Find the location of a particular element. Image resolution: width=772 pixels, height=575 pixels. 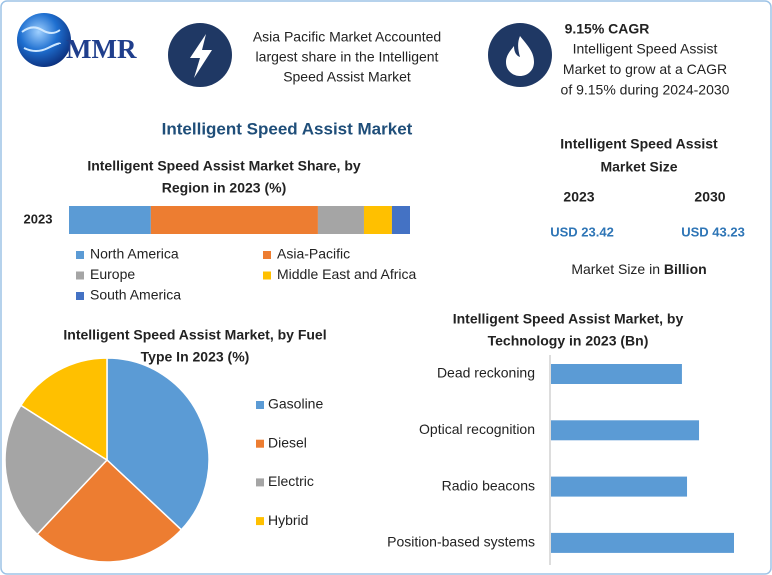

market-size-value: USD 43.23 is located at coordinates (713, 231).